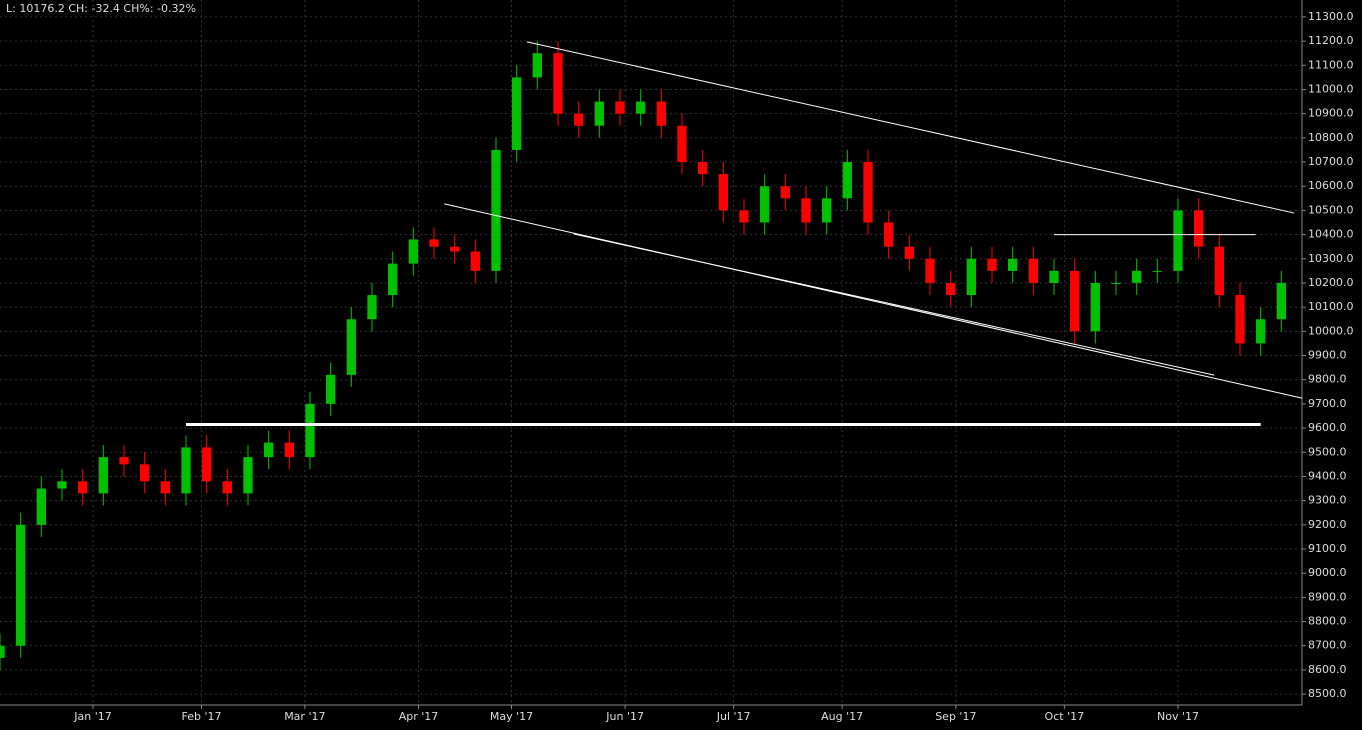  Describe the element at coordinates (1331, 282) in the screenshot. I see `y-tick-label: 10200.0` at that location.